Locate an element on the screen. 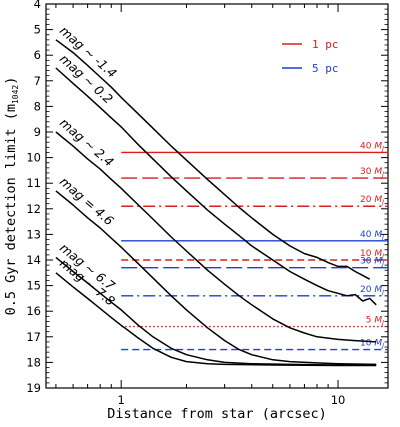  y-axis-title-main: 0.5 Gyr detection limit (m is located at coordinates (11, 209).